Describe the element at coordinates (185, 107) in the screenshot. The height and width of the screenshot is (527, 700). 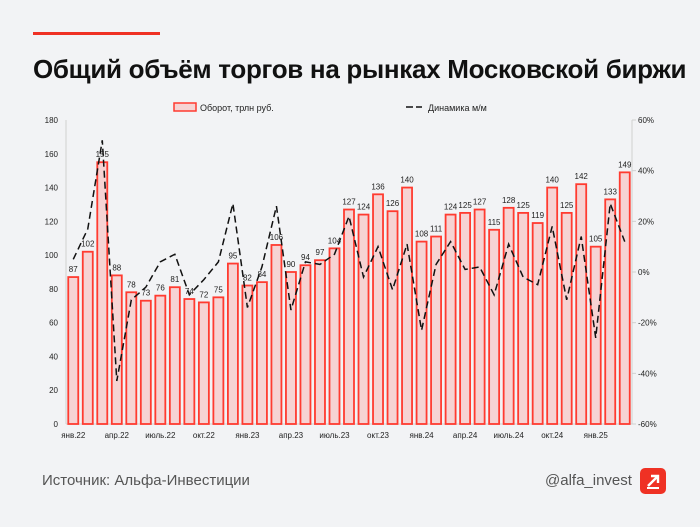
I see `legend-bar-swatch` at that location.